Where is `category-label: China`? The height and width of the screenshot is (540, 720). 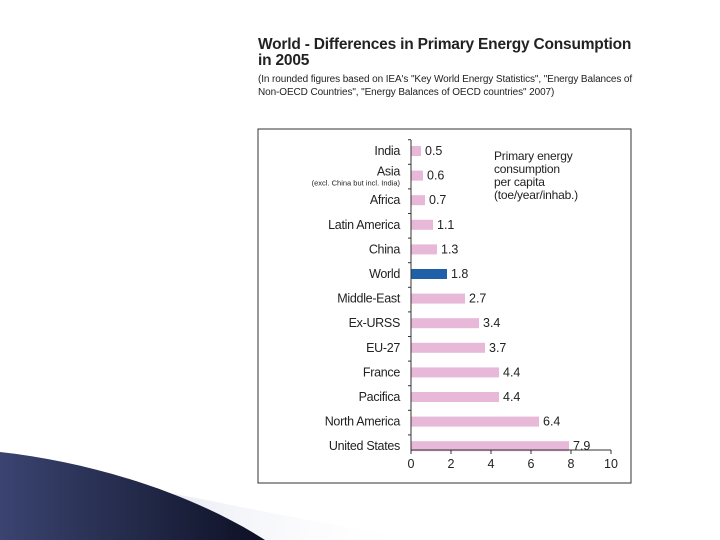 category-label: China is located at coordinates (385, 249).